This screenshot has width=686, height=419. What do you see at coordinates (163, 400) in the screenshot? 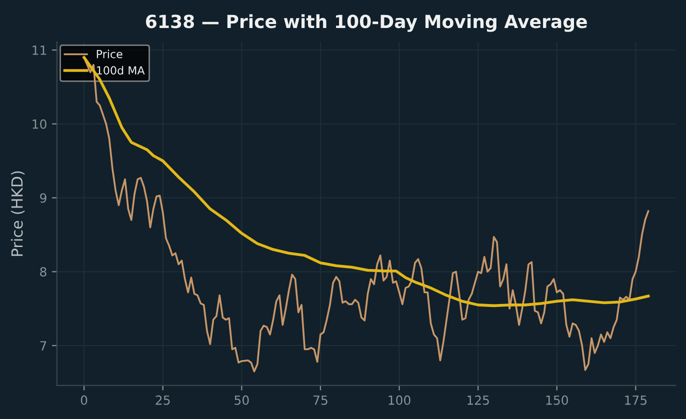
I see `x-tick-label: 25` at bounding box center [163, 400].